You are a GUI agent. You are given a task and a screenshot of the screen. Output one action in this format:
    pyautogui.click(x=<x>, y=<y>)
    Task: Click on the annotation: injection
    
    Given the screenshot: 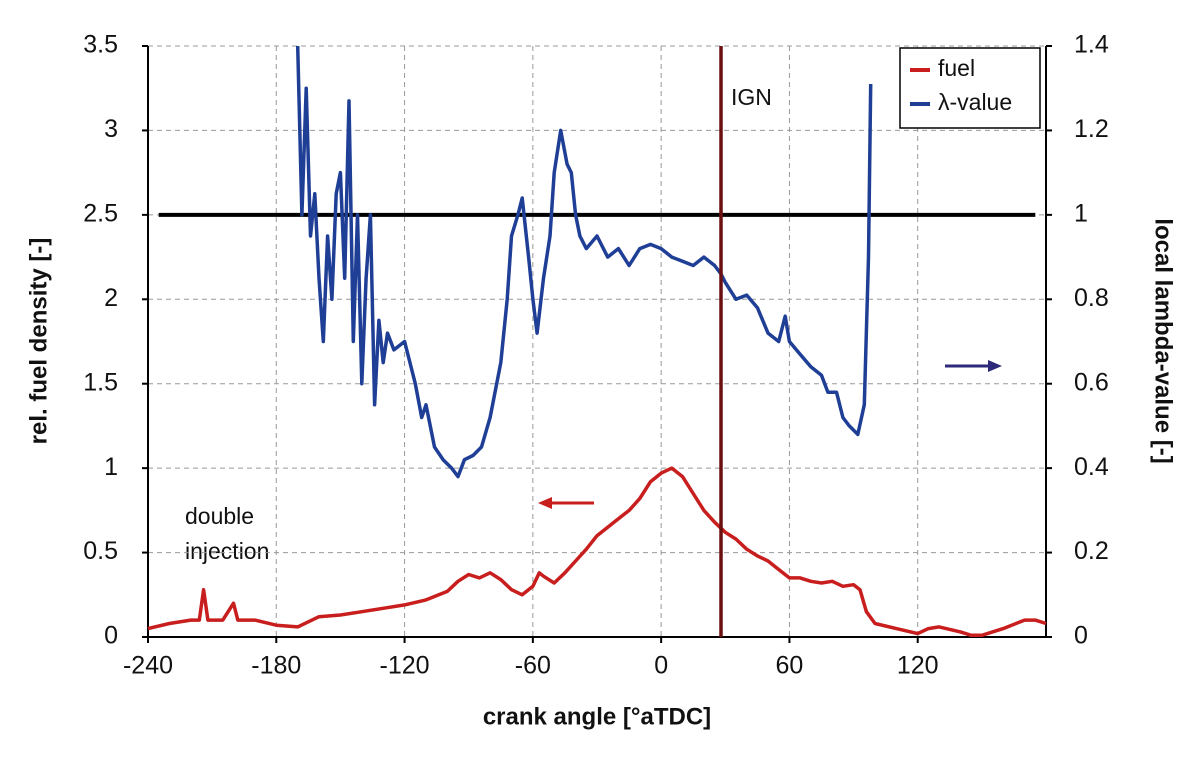 What is the action you would take?
    pyautogui.click(x=227, y=551)
    